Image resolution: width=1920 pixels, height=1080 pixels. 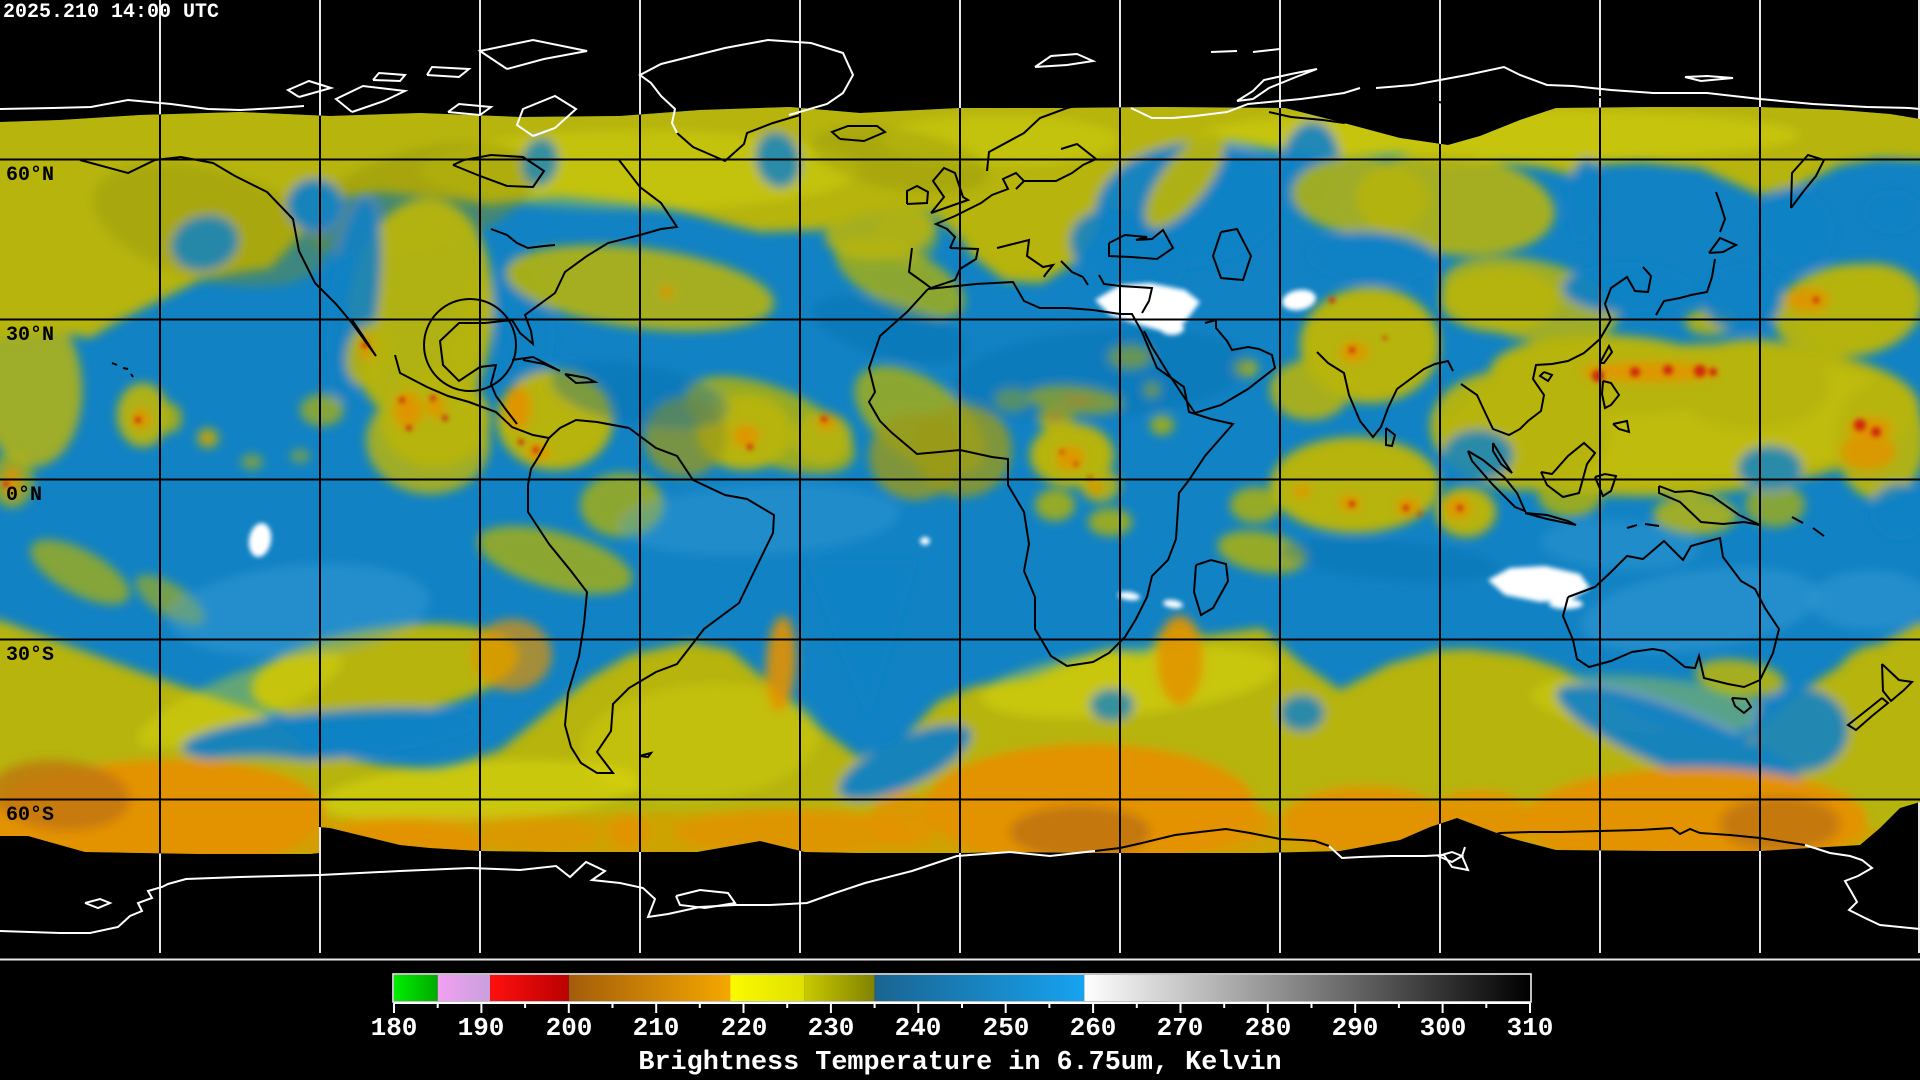 What do you see at coordinates (656, 1028) in the screenshot?
I see `svg-text: 210` at bounding box center [656, 1028].